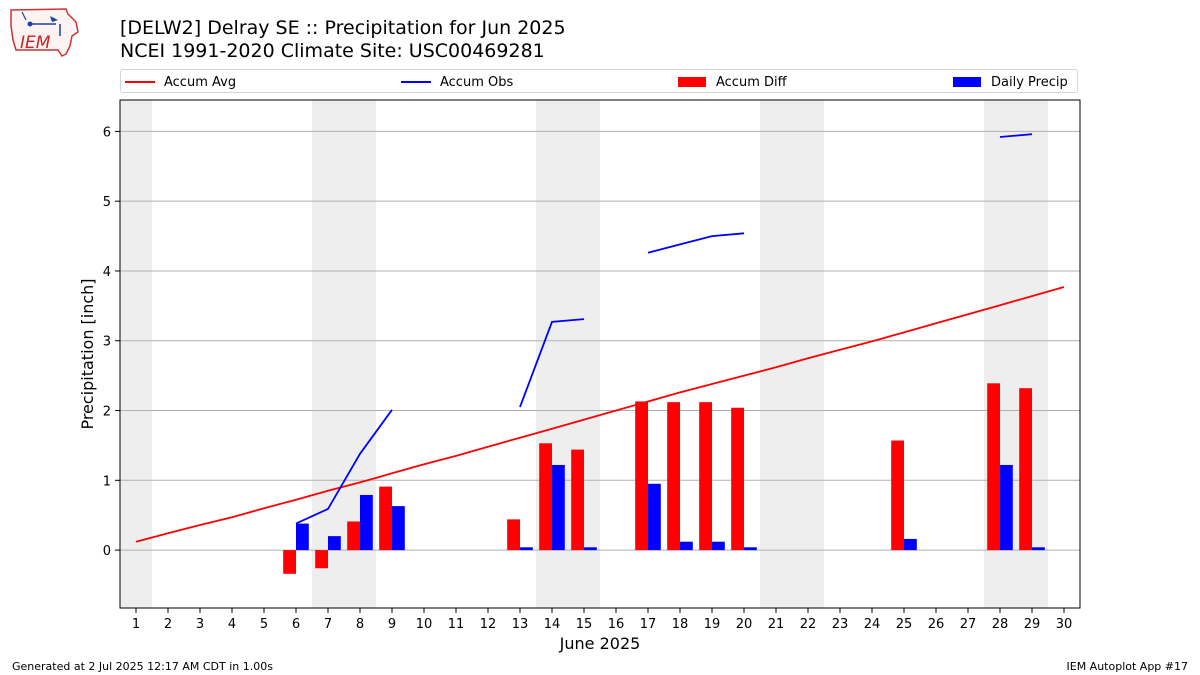 Image resolution: width=1200 pixels, height=675 pixels. I want to click on x-tick-label-18: 18, so click(680, 624).